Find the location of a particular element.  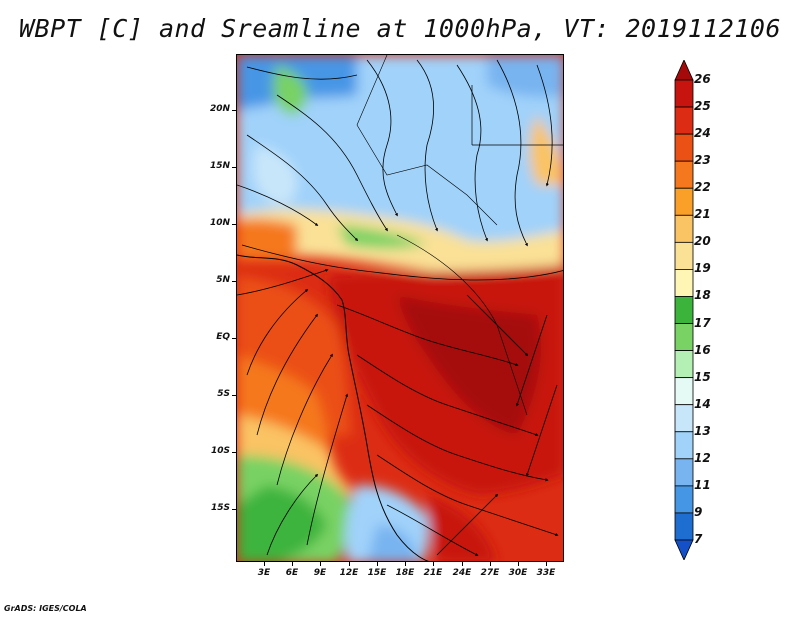

lat-label-20n: 20N is located at coordinates (219, 109).